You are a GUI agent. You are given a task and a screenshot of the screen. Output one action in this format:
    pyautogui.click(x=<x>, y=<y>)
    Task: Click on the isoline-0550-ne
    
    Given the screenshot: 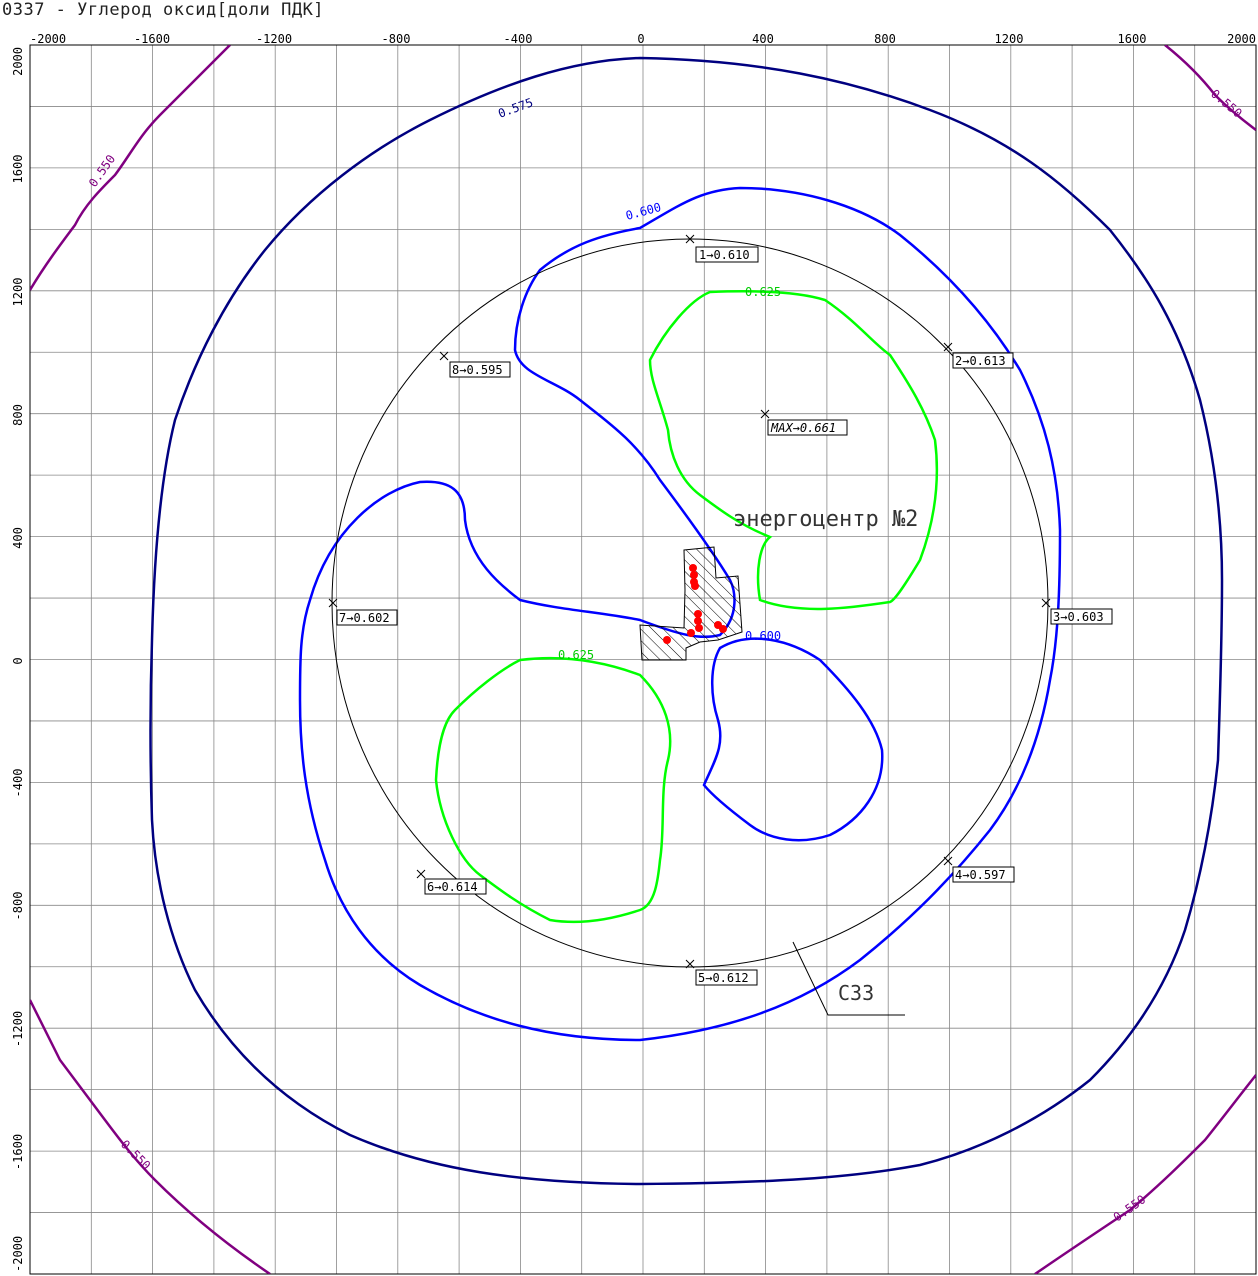 What is the action you would take?
    pyautogui.click(x=1210, y=88)
    